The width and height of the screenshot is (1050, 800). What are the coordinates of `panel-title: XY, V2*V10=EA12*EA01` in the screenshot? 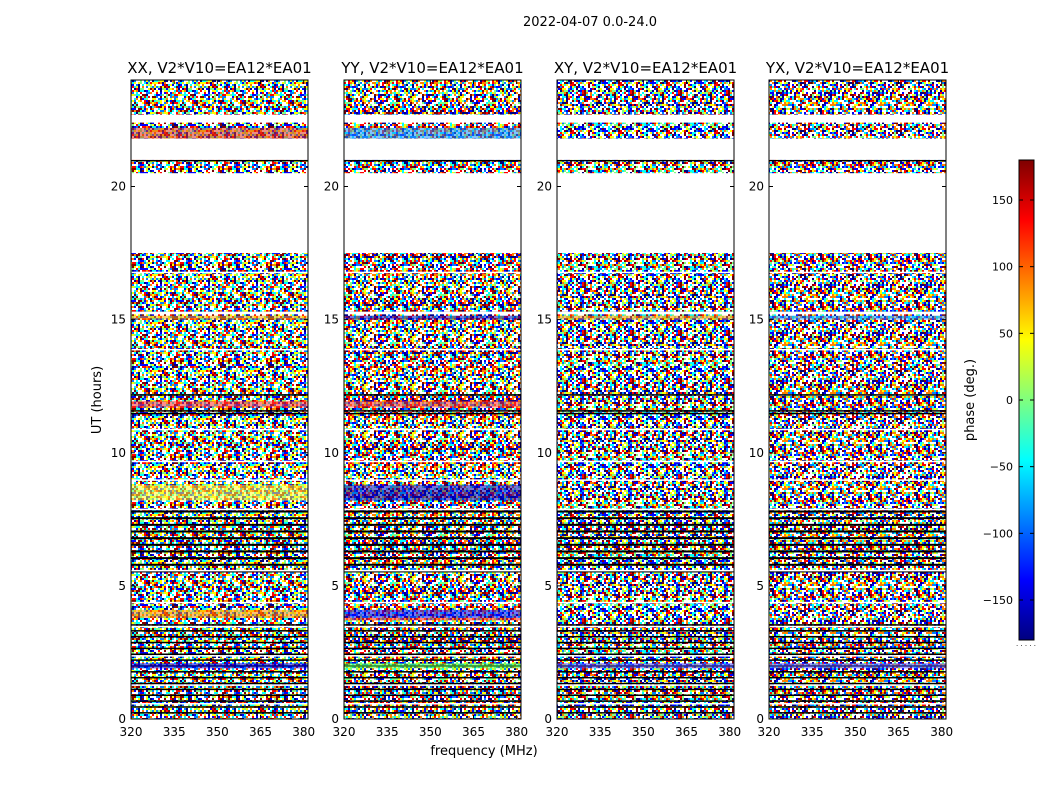 It's located at (645, 68).